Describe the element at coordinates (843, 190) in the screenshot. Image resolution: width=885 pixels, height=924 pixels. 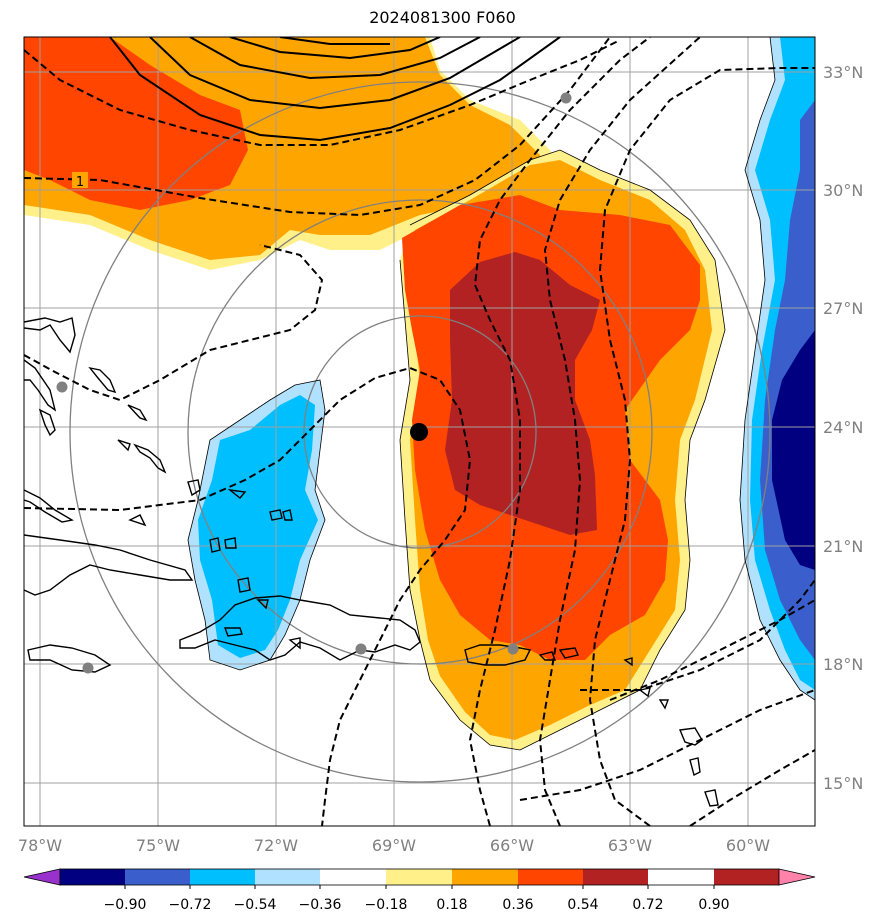
I see `lat-tick-label: 30°N` at that location.